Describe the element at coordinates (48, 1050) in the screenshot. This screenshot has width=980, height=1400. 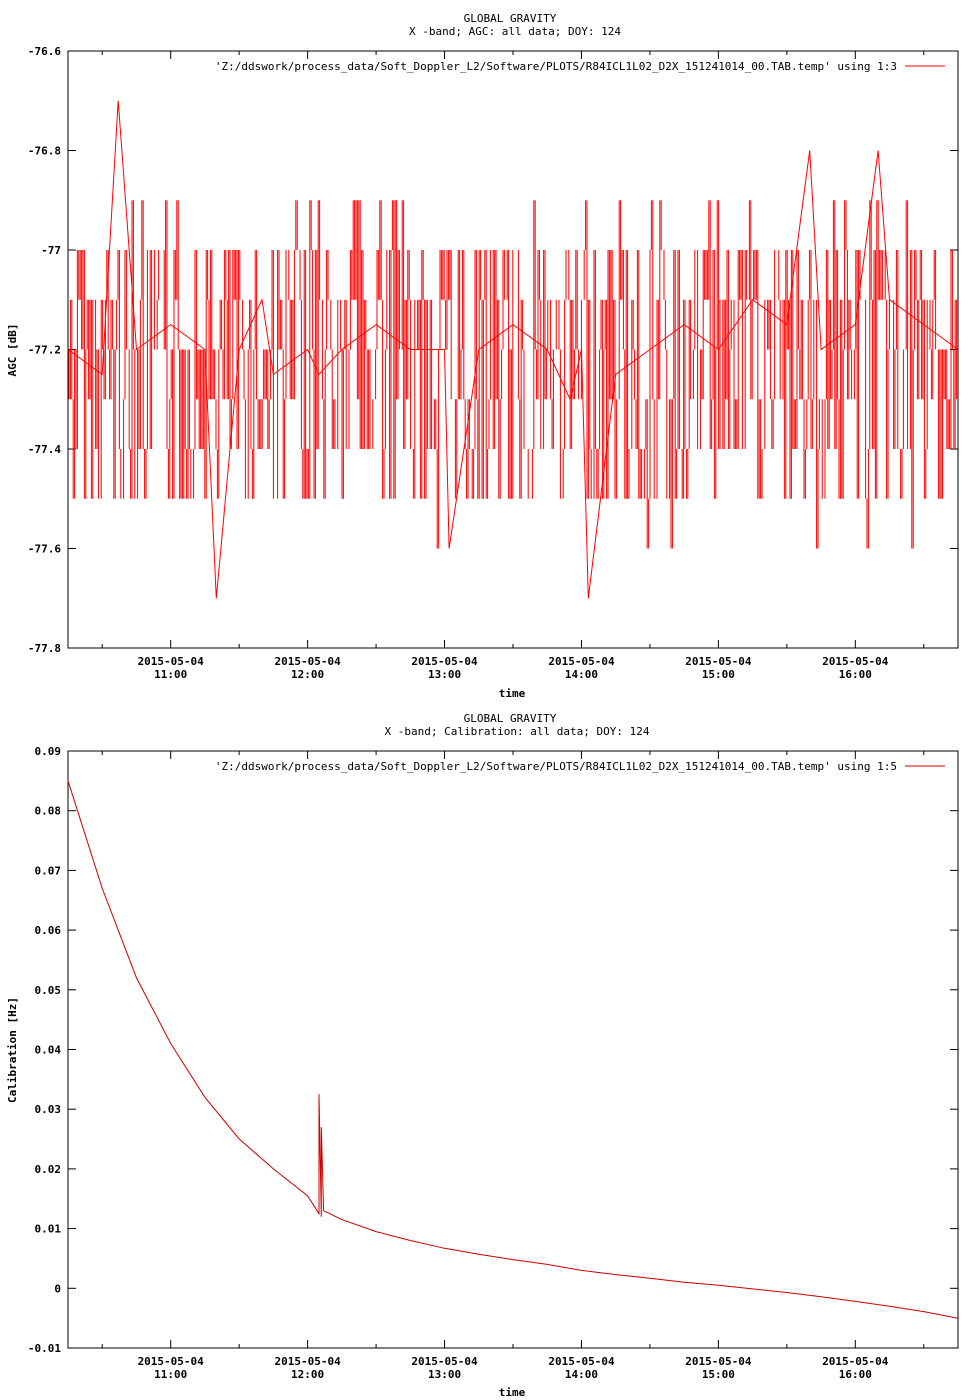
I see `y-tick-label: 0.04` at that location.